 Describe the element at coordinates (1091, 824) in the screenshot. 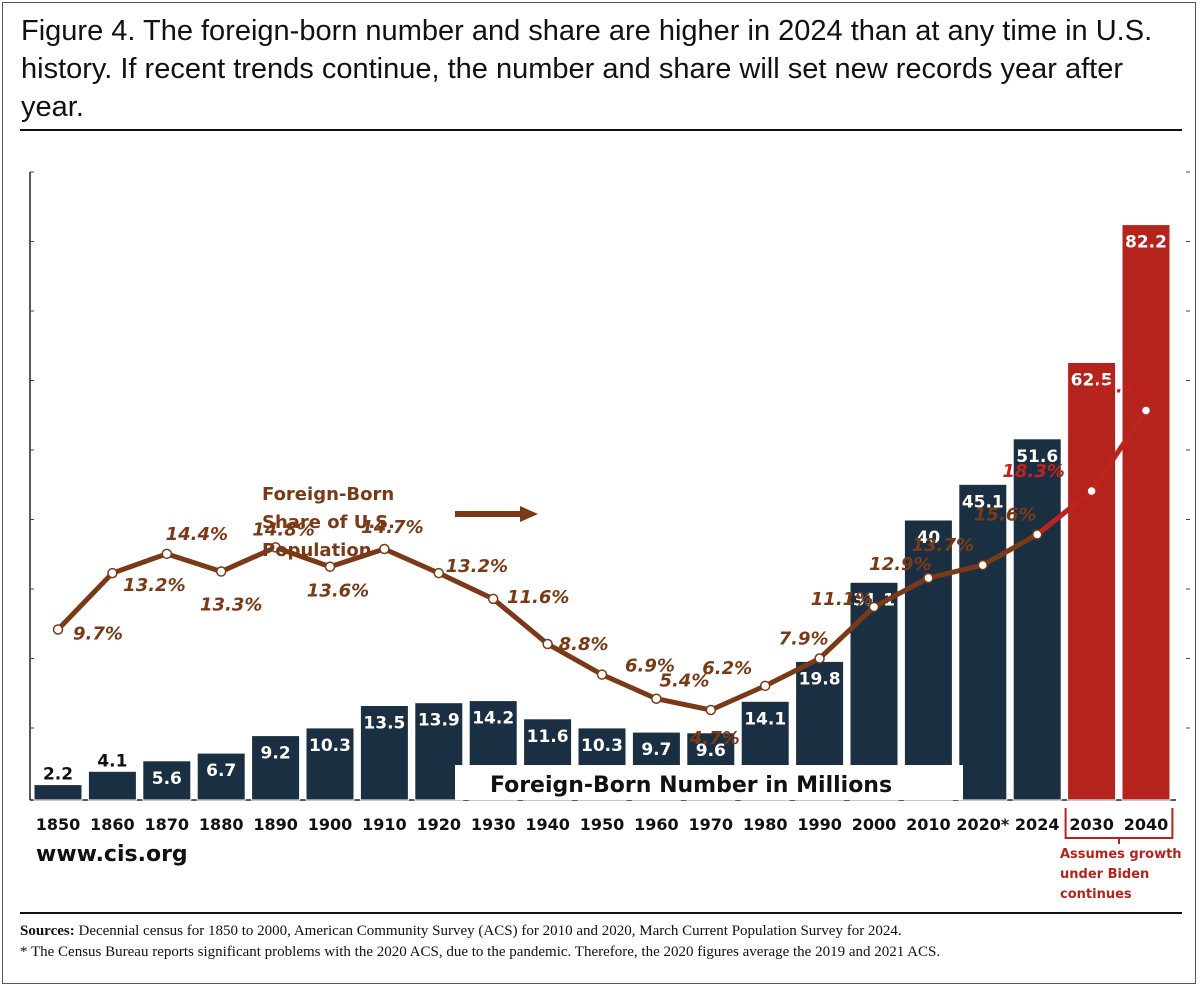

I see `x-tick-label: 2030` at that location.